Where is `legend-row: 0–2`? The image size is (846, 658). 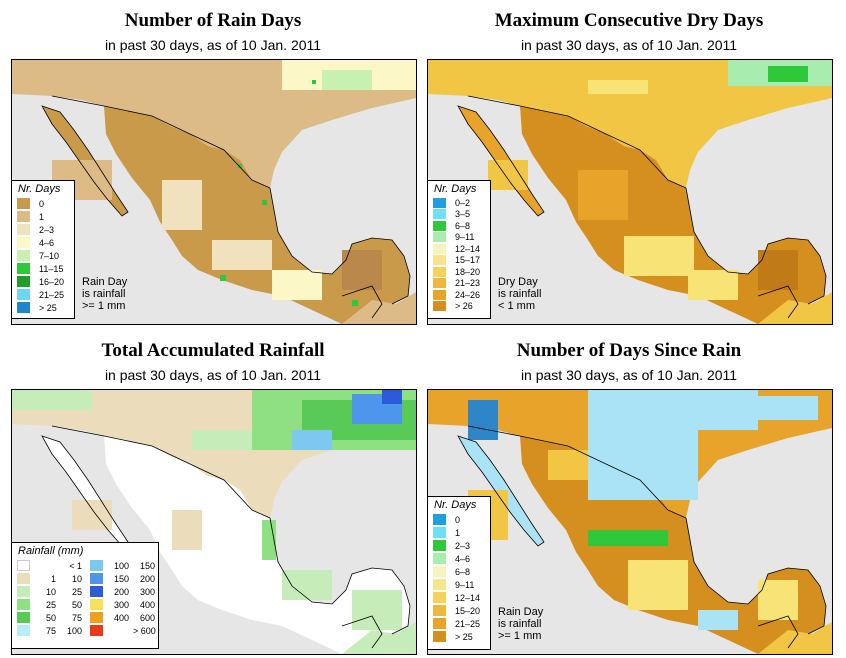 legend-row: 0–2 is located at coordinates (459, 203).